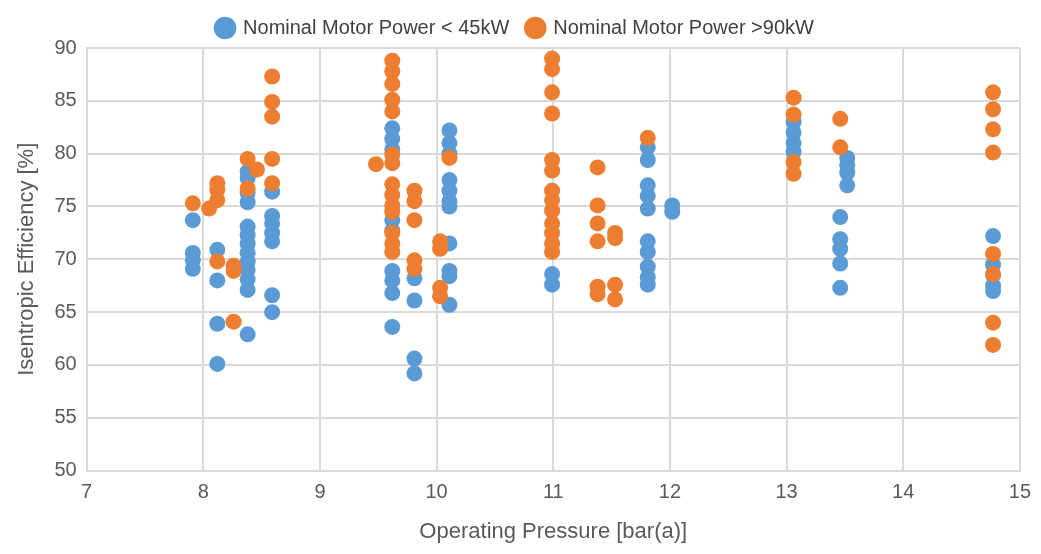 This screenshot has width=1041, height=554. What do you see at coordinates (65, 363) in the screenshot?
I see `y-tick-label: 60` at bounding box center [65, 363].